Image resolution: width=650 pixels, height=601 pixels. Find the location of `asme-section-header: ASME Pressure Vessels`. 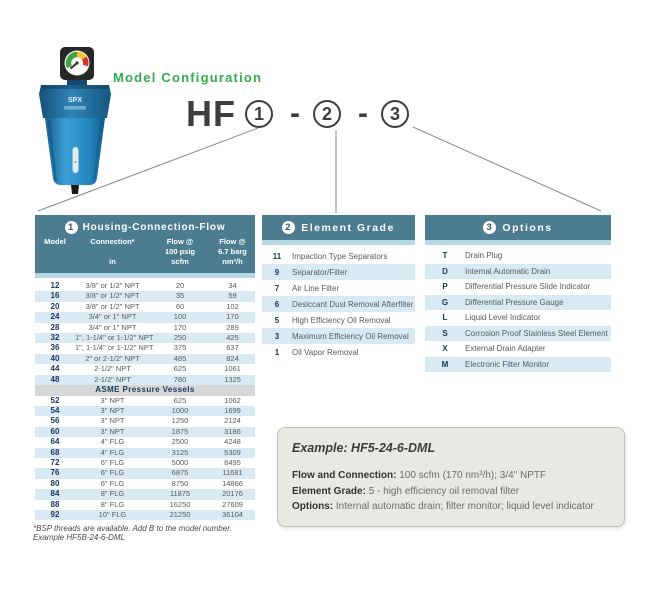

asme-section-header: ASME Pressure Vessels is located at coordinates (145, 390).